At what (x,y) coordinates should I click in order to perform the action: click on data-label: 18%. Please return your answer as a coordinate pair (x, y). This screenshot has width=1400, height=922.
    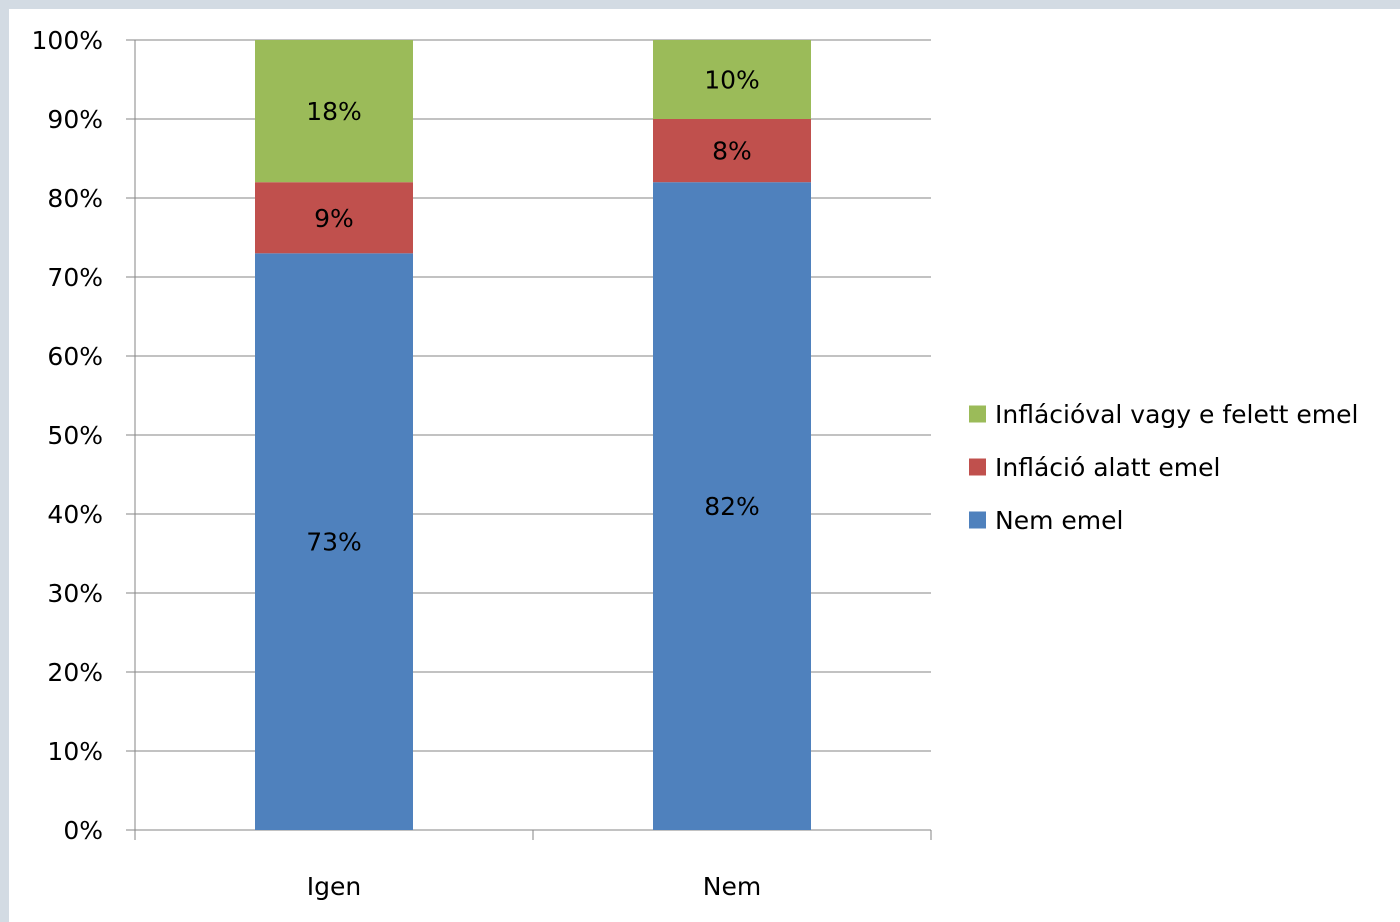
    Looking at the image, I should click on (334, 111).